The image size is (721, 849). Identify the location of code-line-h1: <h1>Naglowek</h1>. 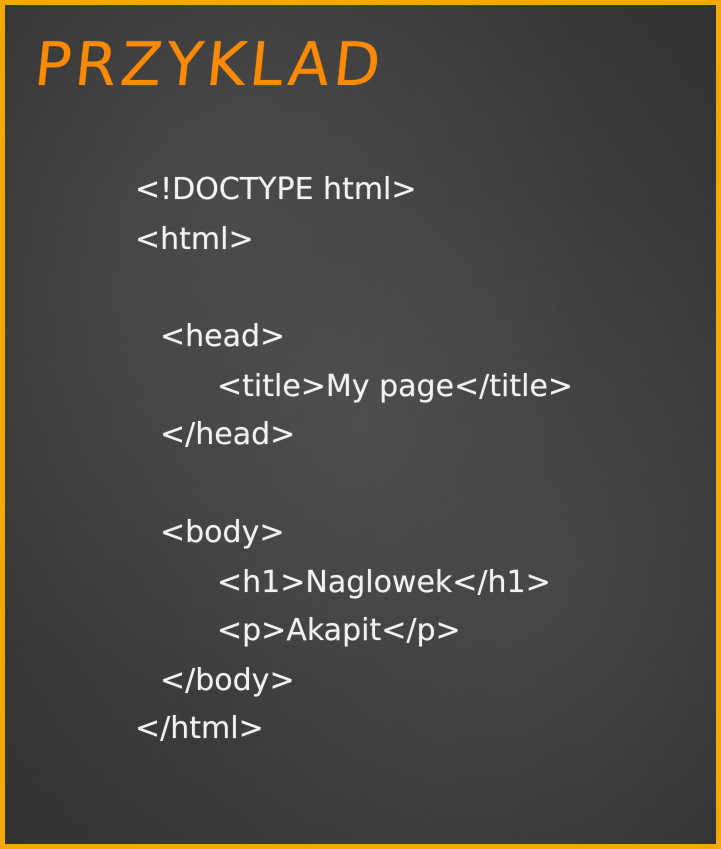
(384, 582).